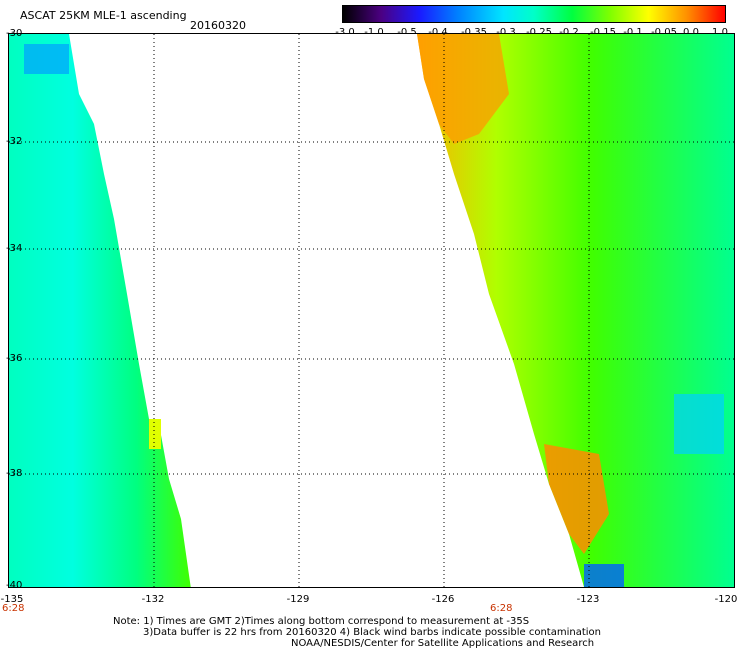 The width and height of the screenshot is (740, 650). I want to click on colorbar-tick: -0.5, so click(407, 32).